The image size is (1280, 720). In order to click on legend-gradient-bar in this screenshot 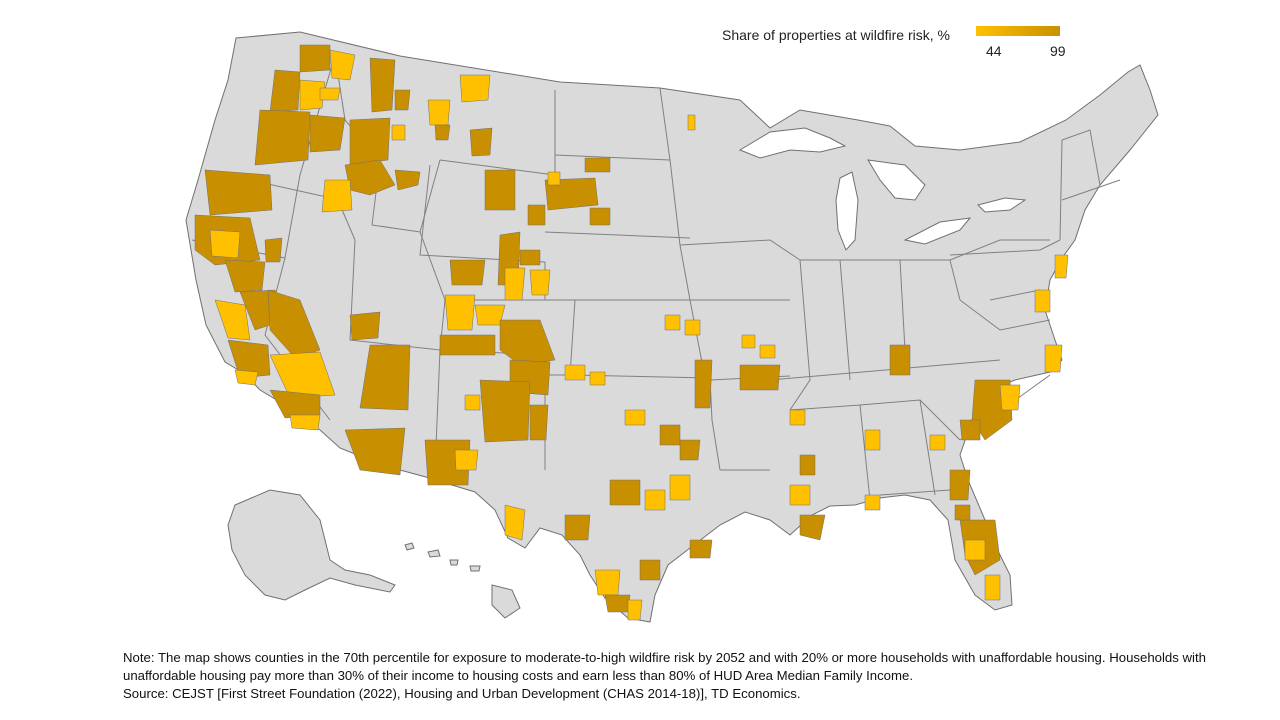, I will do `click(1018, 31)`.